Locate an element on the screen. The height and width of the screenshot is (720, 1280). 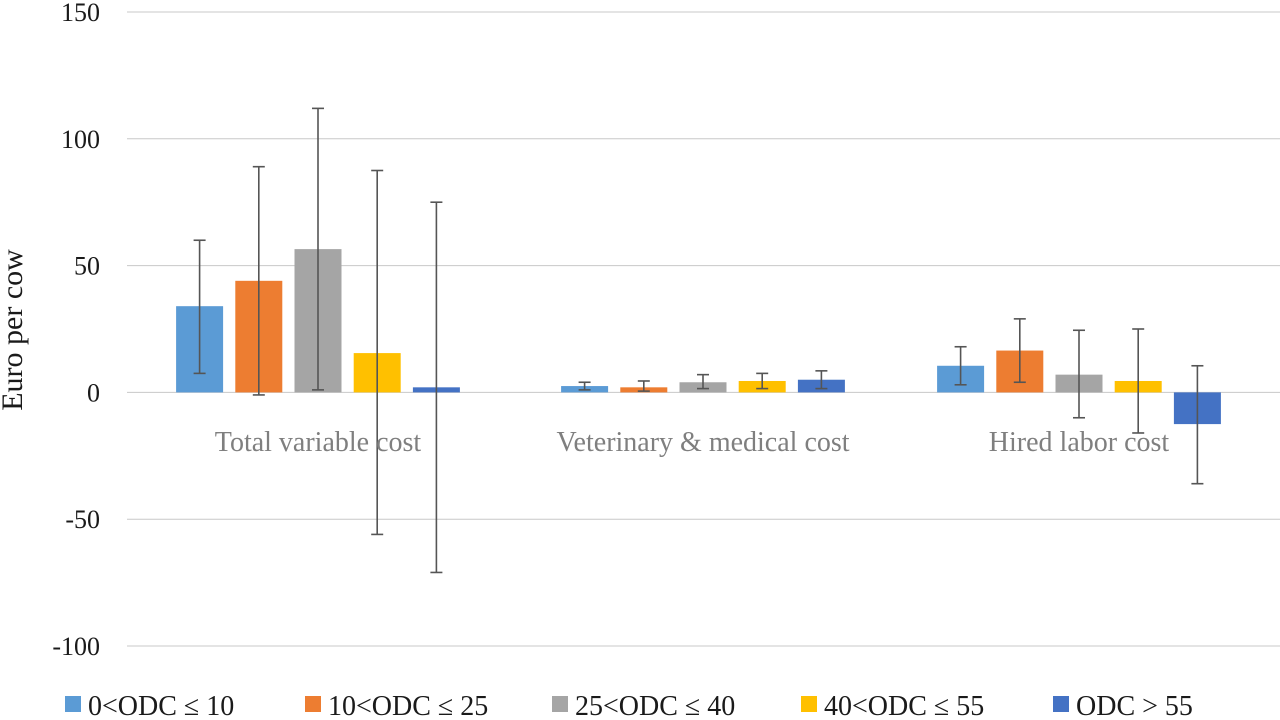
legend-label: 0<ODC ≤ 10 is located at coordinates (161, 705).